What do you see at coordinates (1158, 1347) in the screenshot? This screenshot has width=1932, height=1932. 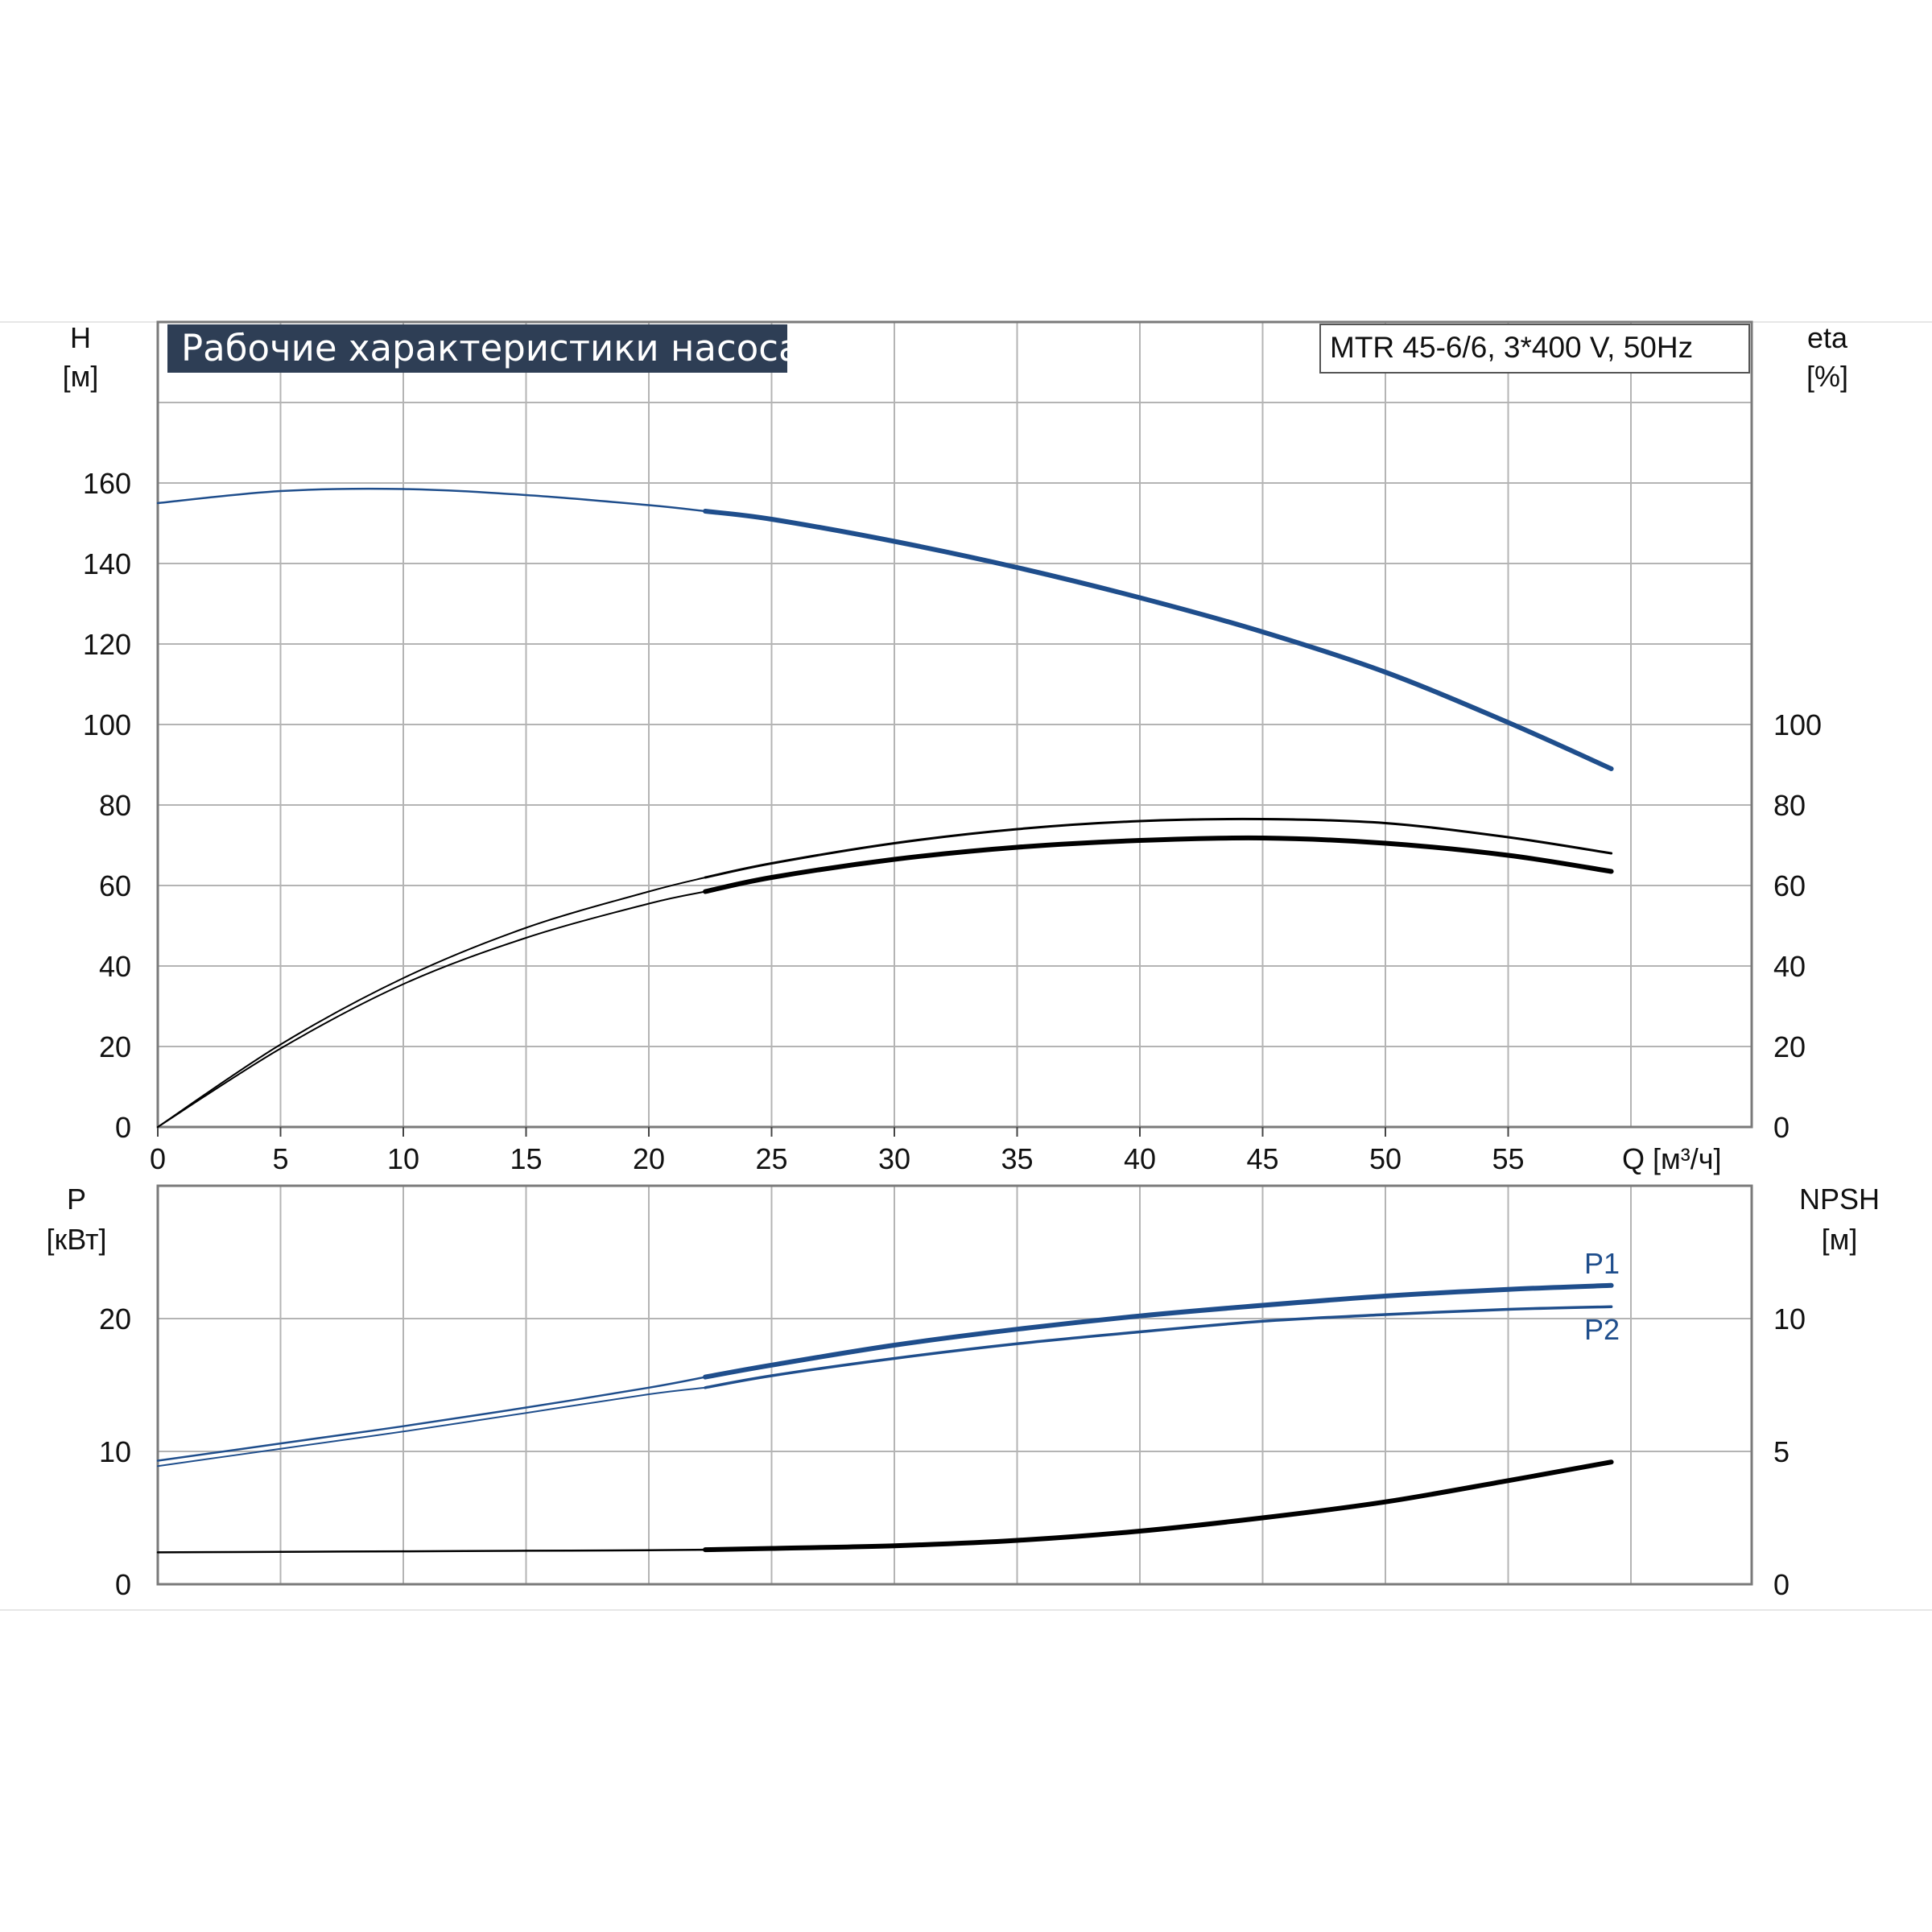 I see `p2-curve` at bounding box center [1158, 1347].